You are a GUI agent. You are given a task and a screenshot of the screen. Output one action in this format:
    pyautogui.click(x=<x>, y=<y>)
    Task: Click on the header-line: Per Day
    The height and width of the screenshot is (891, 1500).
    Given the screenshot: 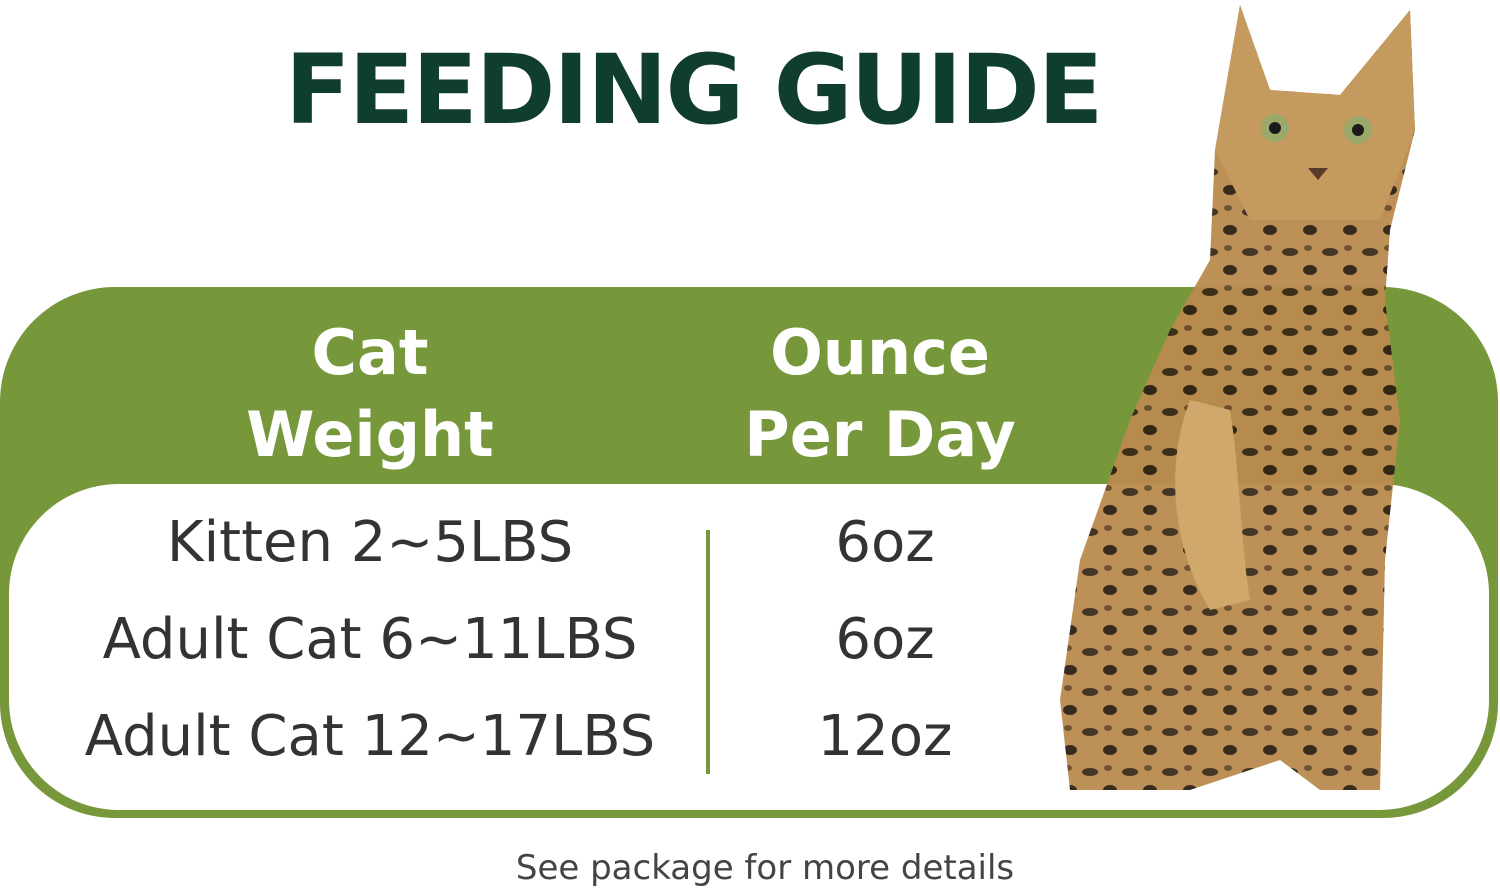 What is the action you would take?
    pyautogui.click(x=880, y=434)
    